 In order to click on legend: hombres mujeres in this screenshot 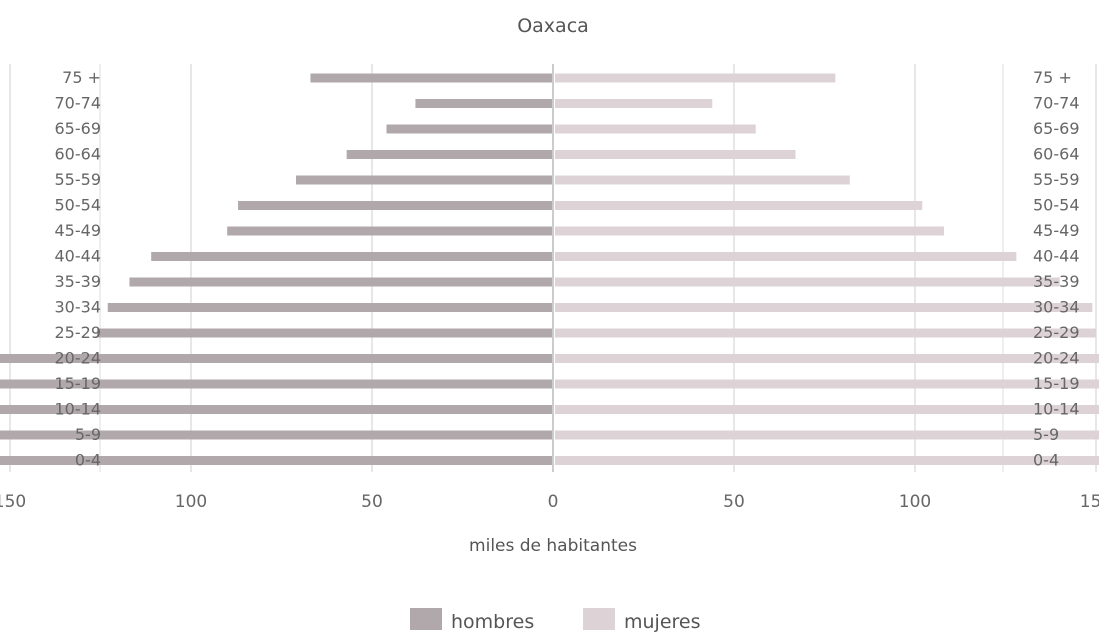, I will do `click(555, 620)`.